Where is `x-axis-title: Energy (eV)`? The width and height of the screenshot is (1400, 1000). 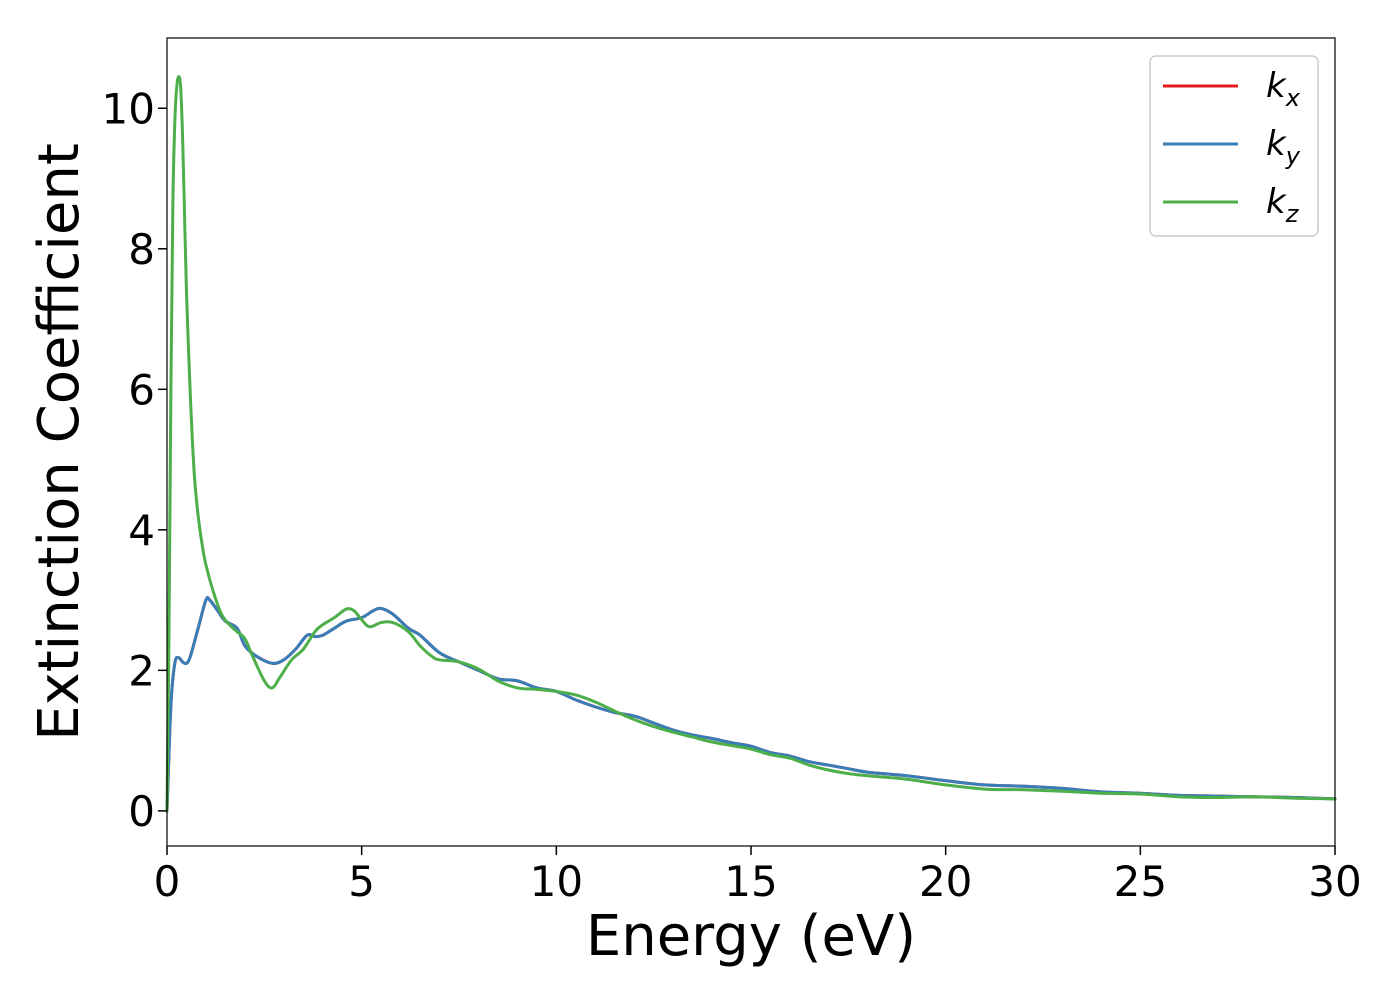 x-axis-title: Energy (eV) is located at coordinates (751, 936).